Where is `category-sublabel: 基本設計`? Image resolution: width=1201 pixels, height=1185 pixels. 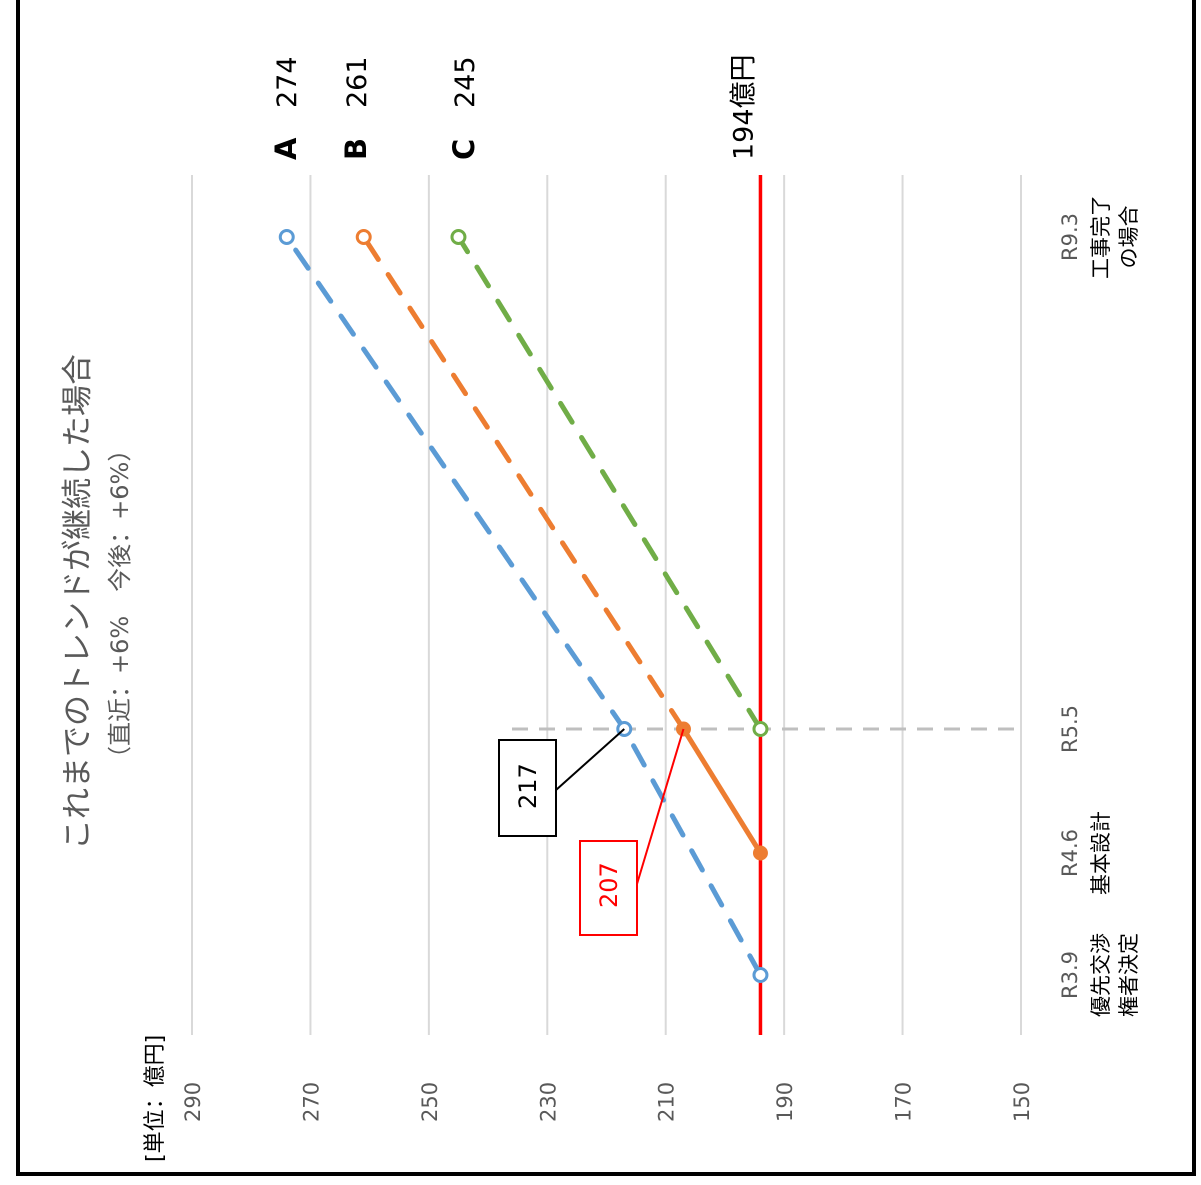
category-sublabel: 基本設計 is located at coordinates (1101, 853).